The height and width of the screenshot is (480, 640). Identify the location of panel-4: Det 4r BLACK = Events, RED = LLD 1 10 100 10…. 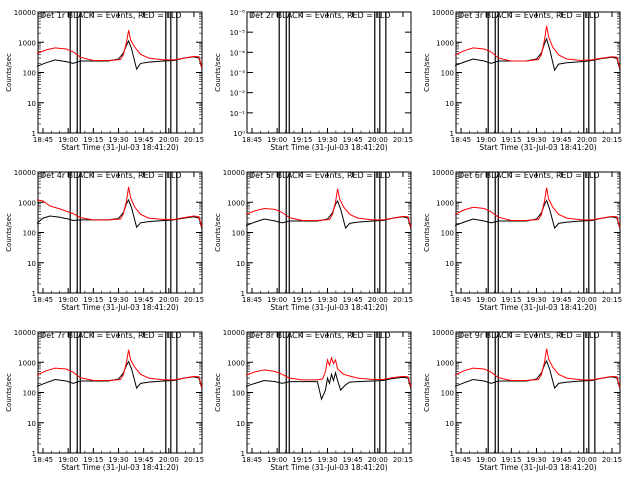
(104, 240).